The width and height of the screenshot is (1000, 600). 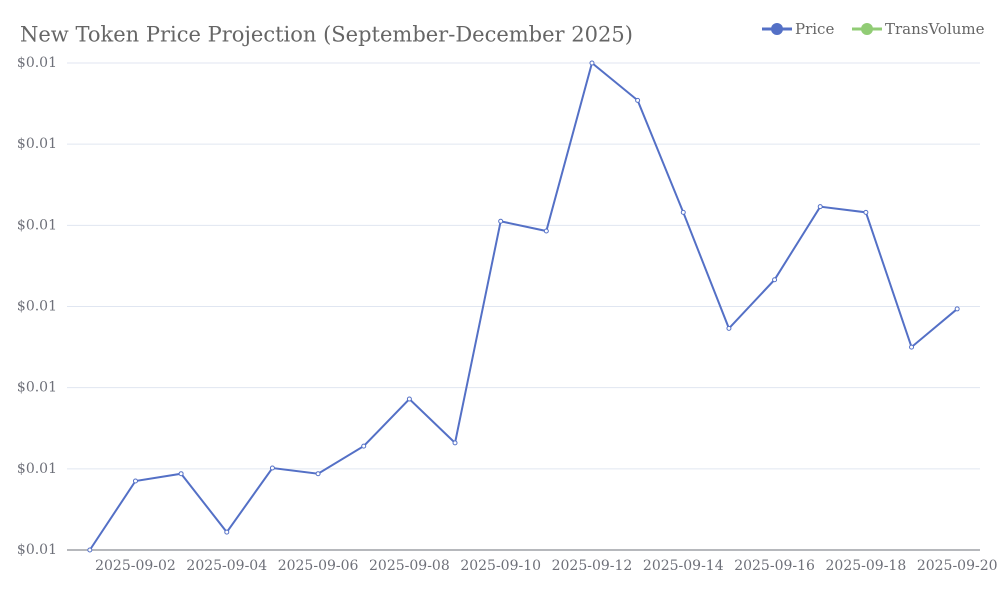 What do you see at coordinates (226, 566) in the screenshot?
I see `x-tick-label: 2025-09-04` at bounding box center [226, 566].